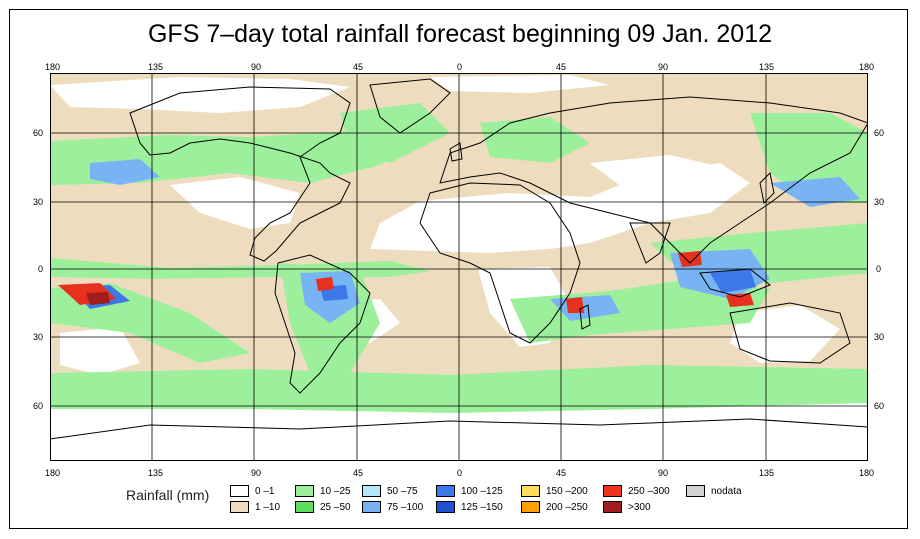 The width and height of the screenshot is (920, 539). What do you see at coordinates (767, 473) in the screenshot?
I see `lon-label-bottom-7: 135` at bounding box center [767, 473].